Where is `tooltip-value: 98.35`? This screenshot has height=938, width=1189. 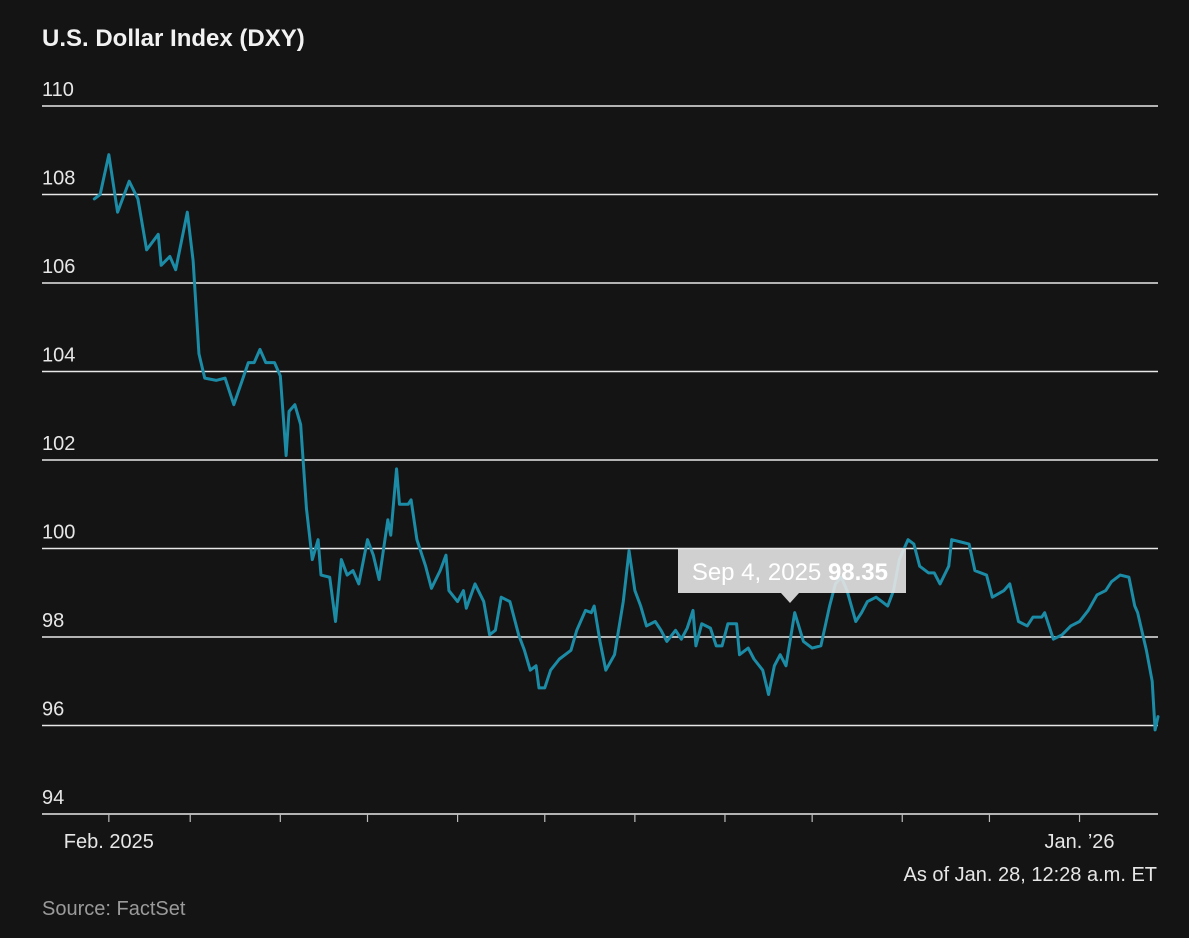 tooltip-value: 98.35 is located at coordinates (858, 572).